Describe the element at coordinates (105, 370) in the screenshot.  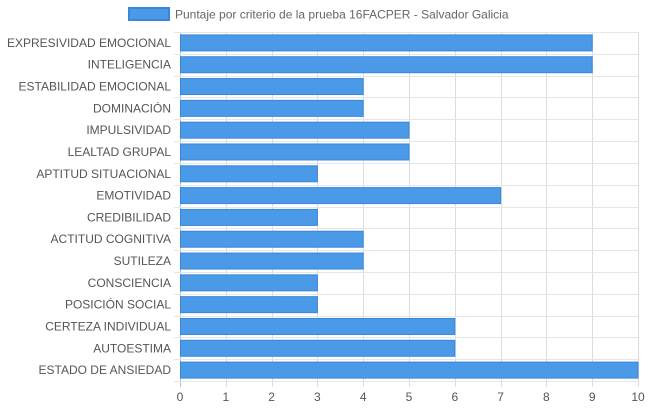
I see `category-label: ESTADO DE ANSIEDAD` at that location.